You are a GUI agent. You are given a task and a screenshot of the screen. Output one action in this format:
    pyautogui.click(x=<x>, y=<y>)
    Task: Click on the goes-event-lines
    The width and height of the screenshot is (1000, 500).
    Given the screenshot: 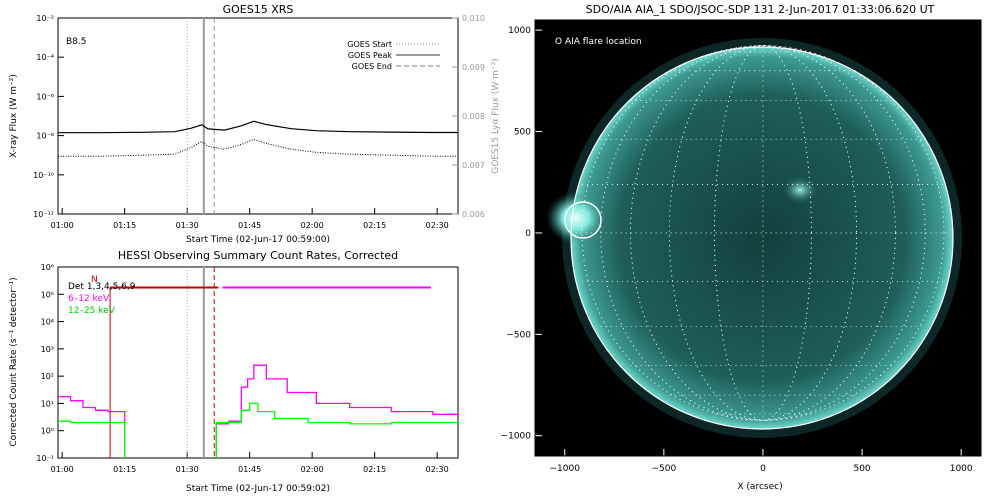 What is the action you would take?
    pyautogui.click(x=200, y=116)
    